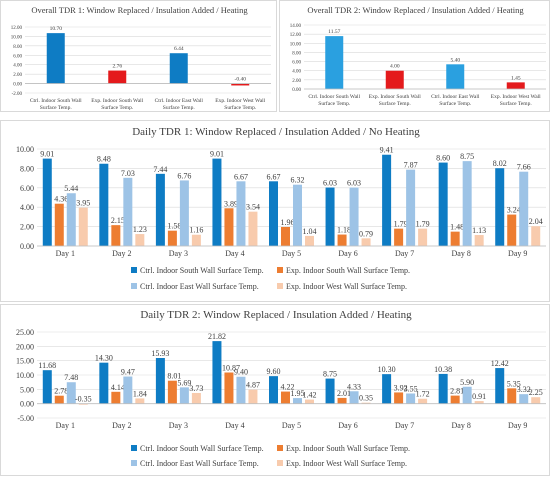  I want to click on data-label: 5.35, so click(514, 383).